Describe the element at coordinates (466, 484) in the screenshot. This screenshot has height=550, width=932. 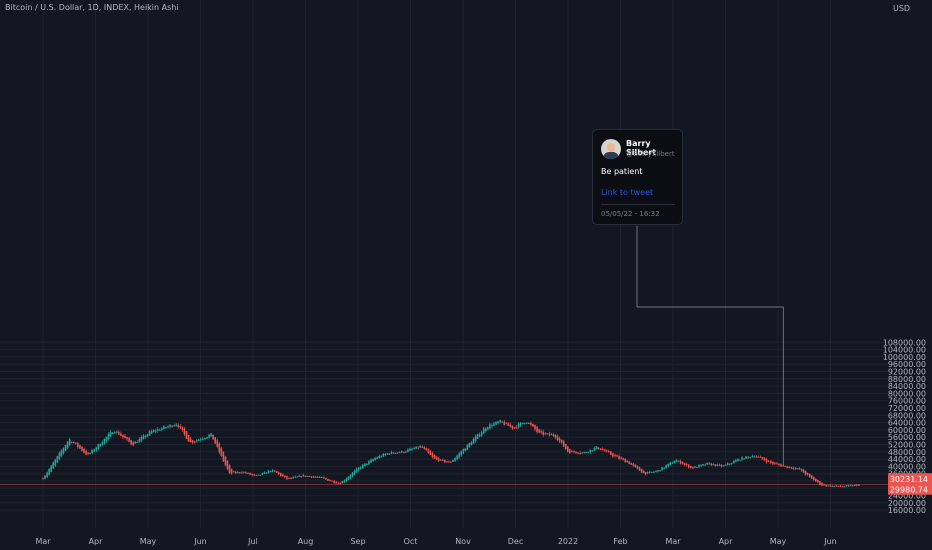
I see `price-tags: 30231.14 29980.74` at that location.